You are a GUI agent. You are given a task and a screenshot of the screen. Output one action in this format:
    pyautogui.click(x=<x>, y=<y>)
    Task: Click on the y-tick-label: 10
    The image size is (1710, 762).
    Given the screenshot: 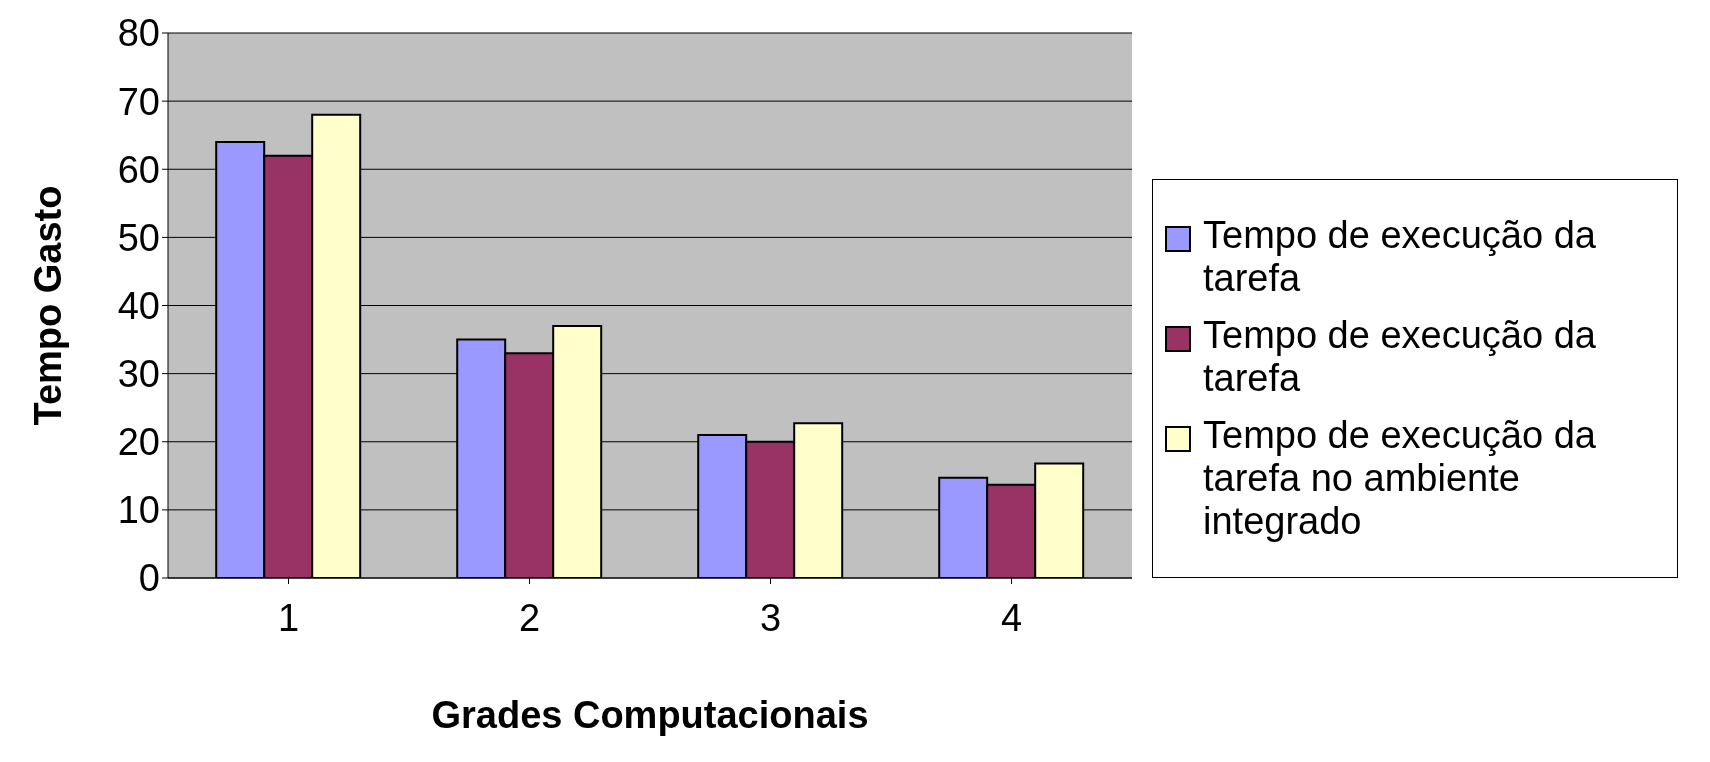 What is the action you would take?
    pyautogui.click(x=138, y=510)
    